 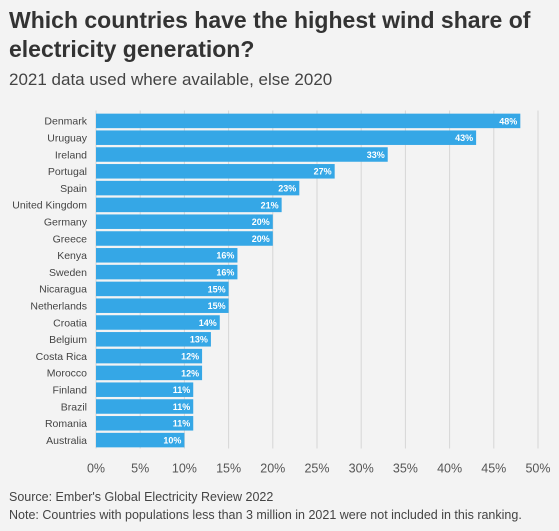 What do you see at coordinates (167, 272) in the screenshot?
I see `bar-sweden` at bounding box center [167, 272].